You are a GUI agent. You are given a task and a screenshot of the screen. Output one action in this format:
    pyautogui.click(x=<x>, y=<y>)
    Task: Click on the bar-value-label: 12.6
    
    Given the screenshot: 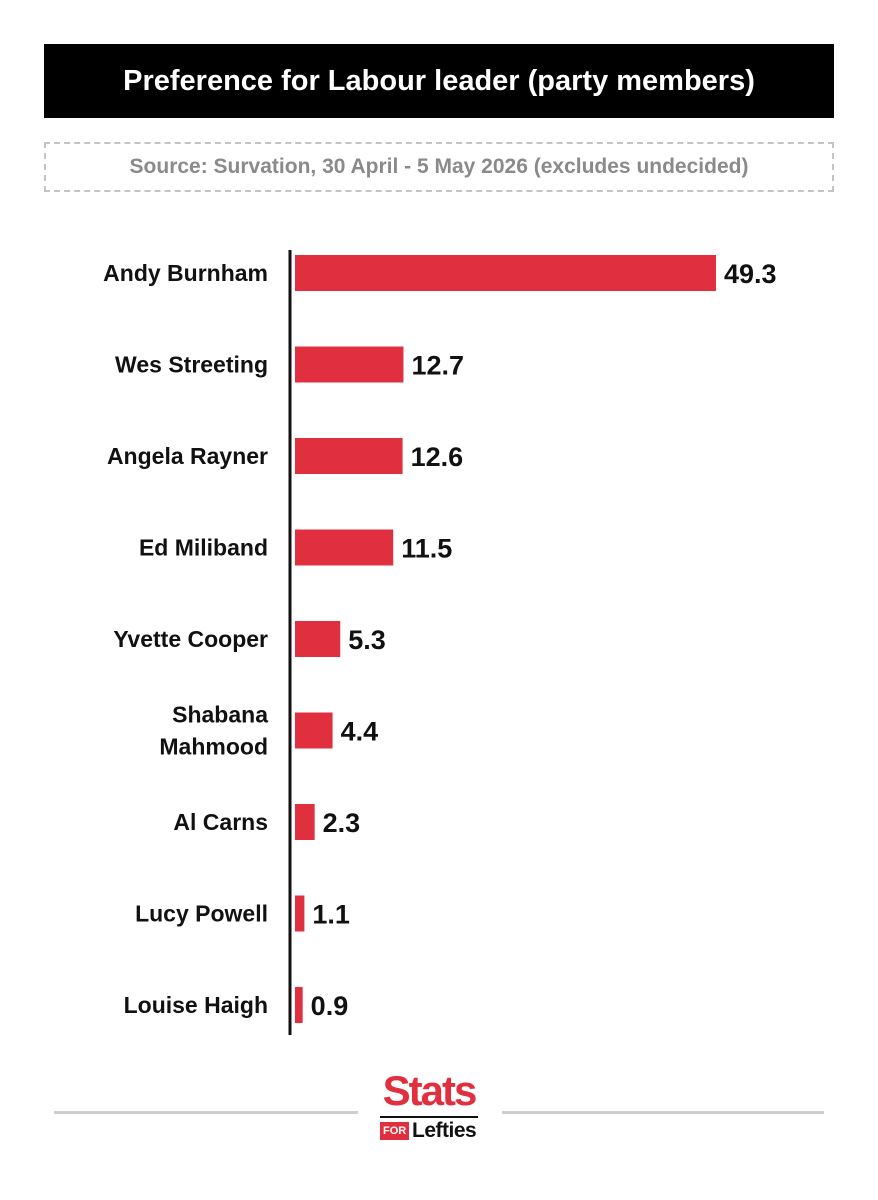 What is the action you would take?
    pyautogui.click(x=437, y=457)
    